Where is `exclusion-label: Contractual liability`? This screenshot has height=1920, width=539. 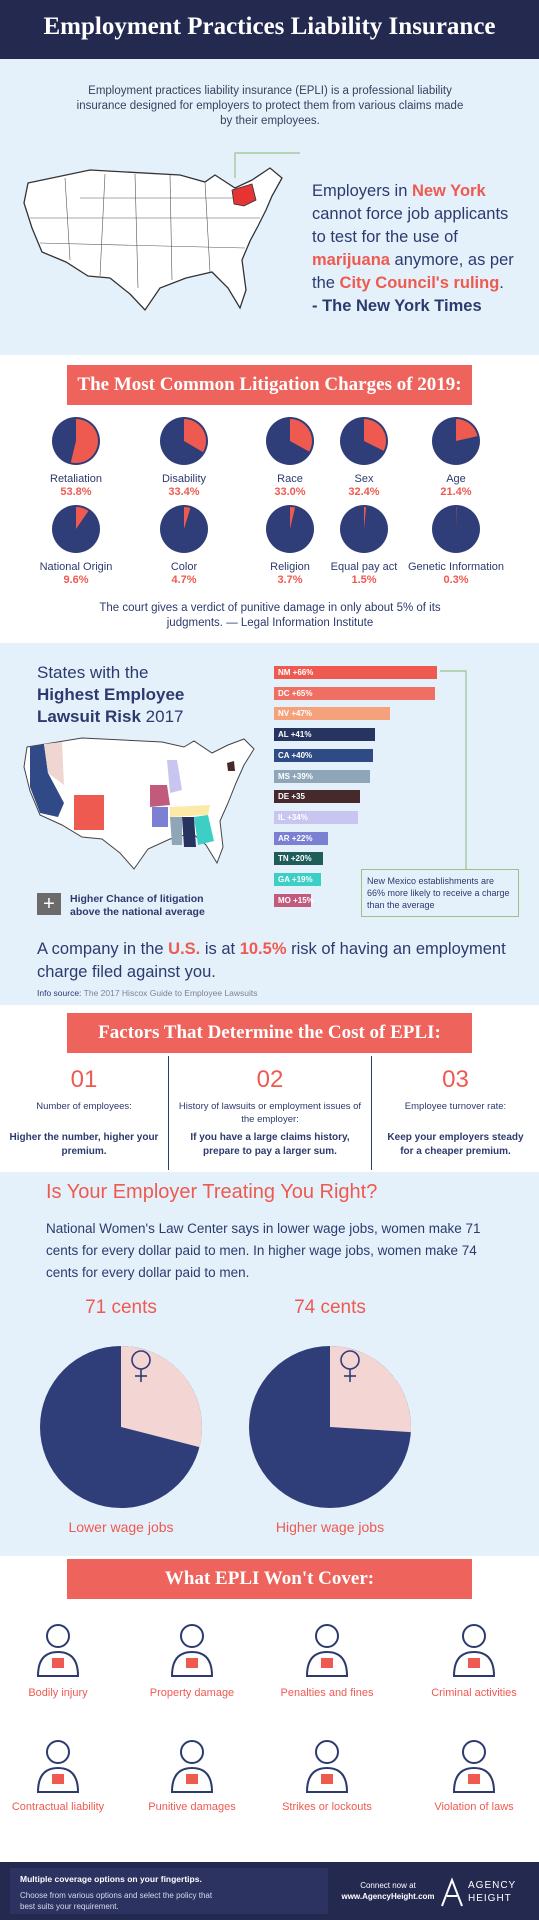
exclusion-label: Contractual liability is located at coordinates (58, 1807).